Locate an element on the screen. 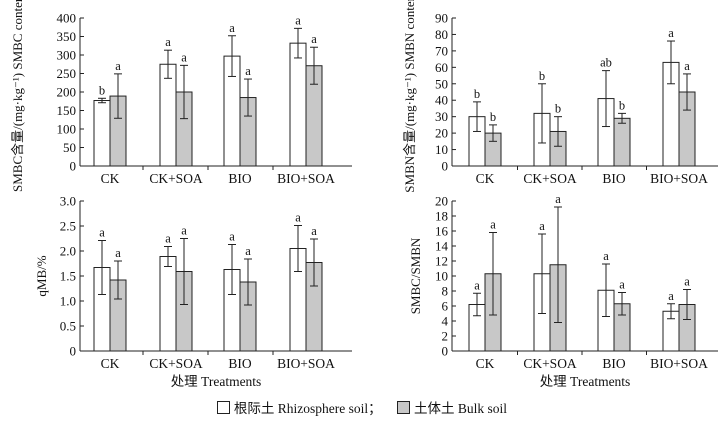 The image size is (724, 424). panel-bottom-right-y-tick-label: 20 is located at coordinates (441, 201).